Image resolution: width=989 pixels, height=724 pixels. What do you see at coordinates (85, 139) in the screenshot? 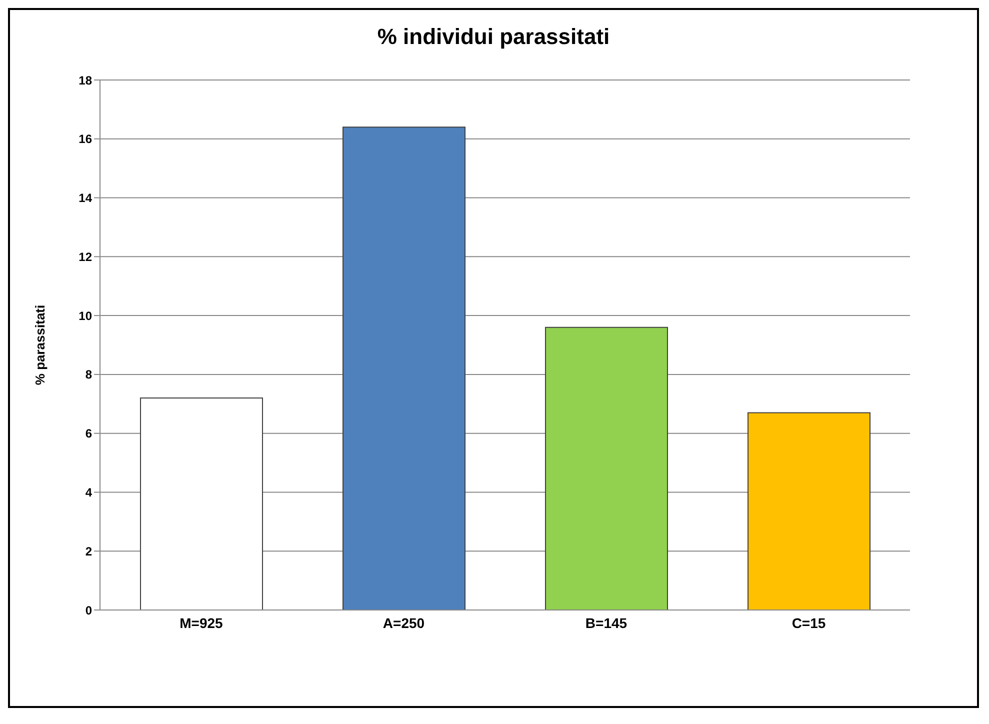
I see `y-tick-label: 16` at bounding box center [85, 139].